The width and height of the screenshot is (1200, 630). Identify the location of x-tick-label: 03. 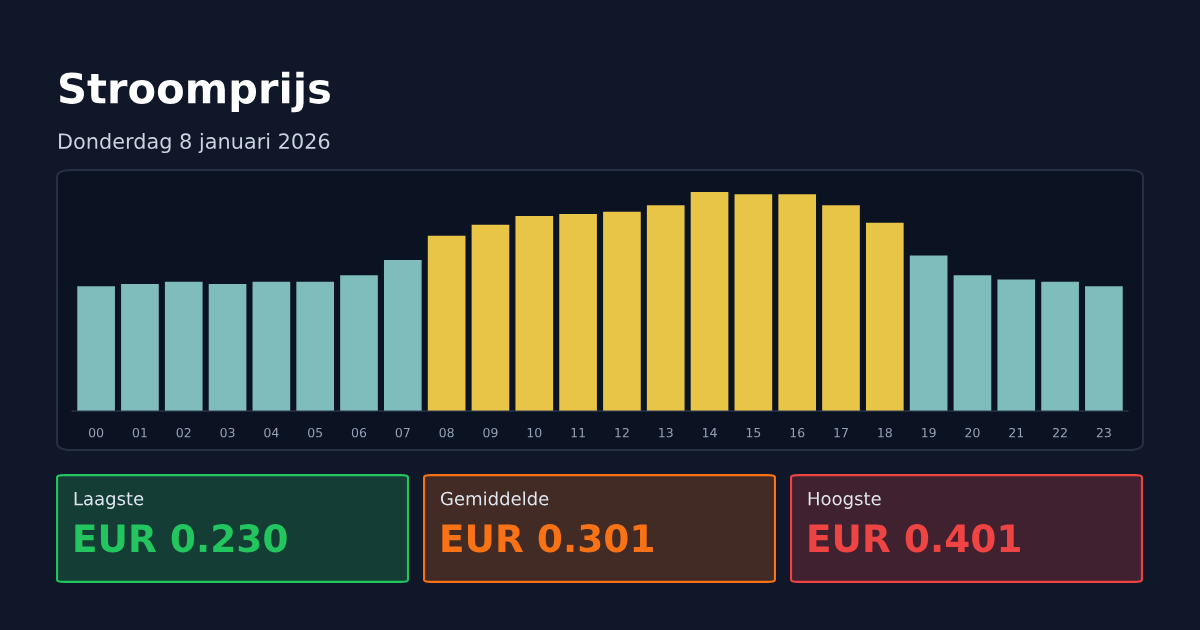
(227, 432).